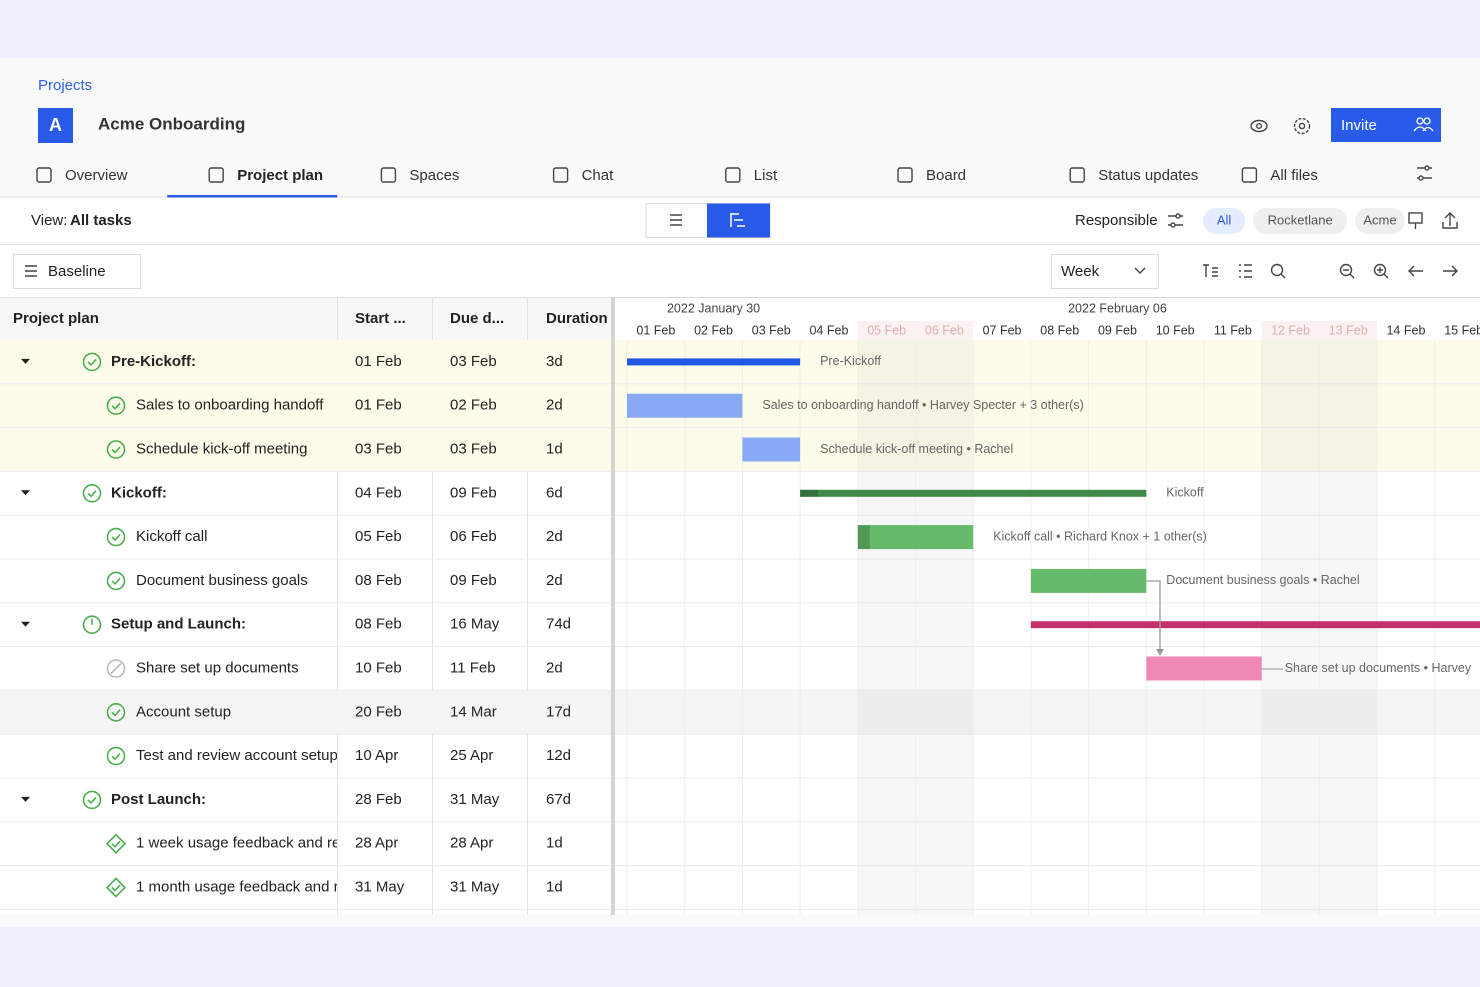  What do you see at coordinates (1117, 308) in the screenshot?
I see `week-label: 2022 February 06` at bounding box center [1117, 308].